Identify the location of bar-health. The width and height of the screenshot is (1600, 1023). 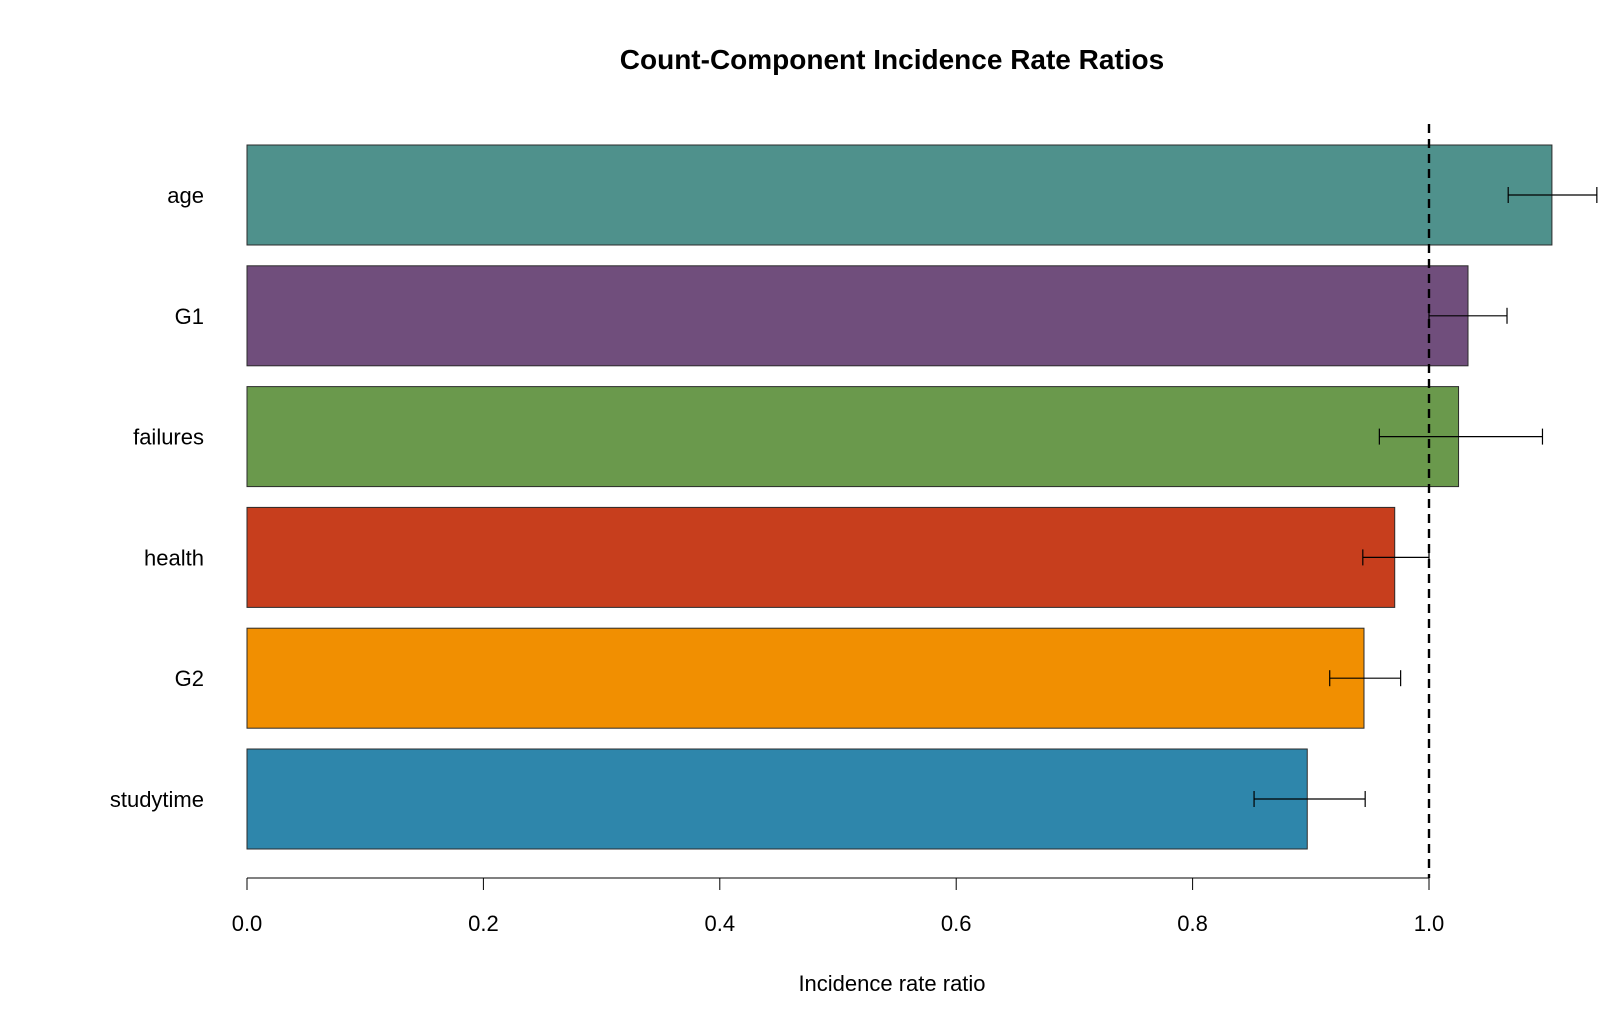
(821, 557).